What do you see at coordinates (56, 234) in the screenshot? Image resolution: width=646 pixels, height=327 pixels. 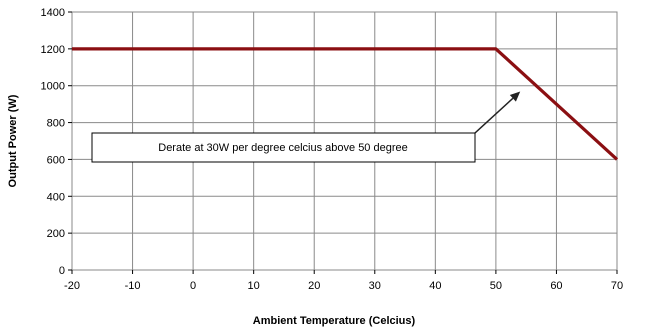 I see `y-tick-label: 200` at bounding box center [56, 234].